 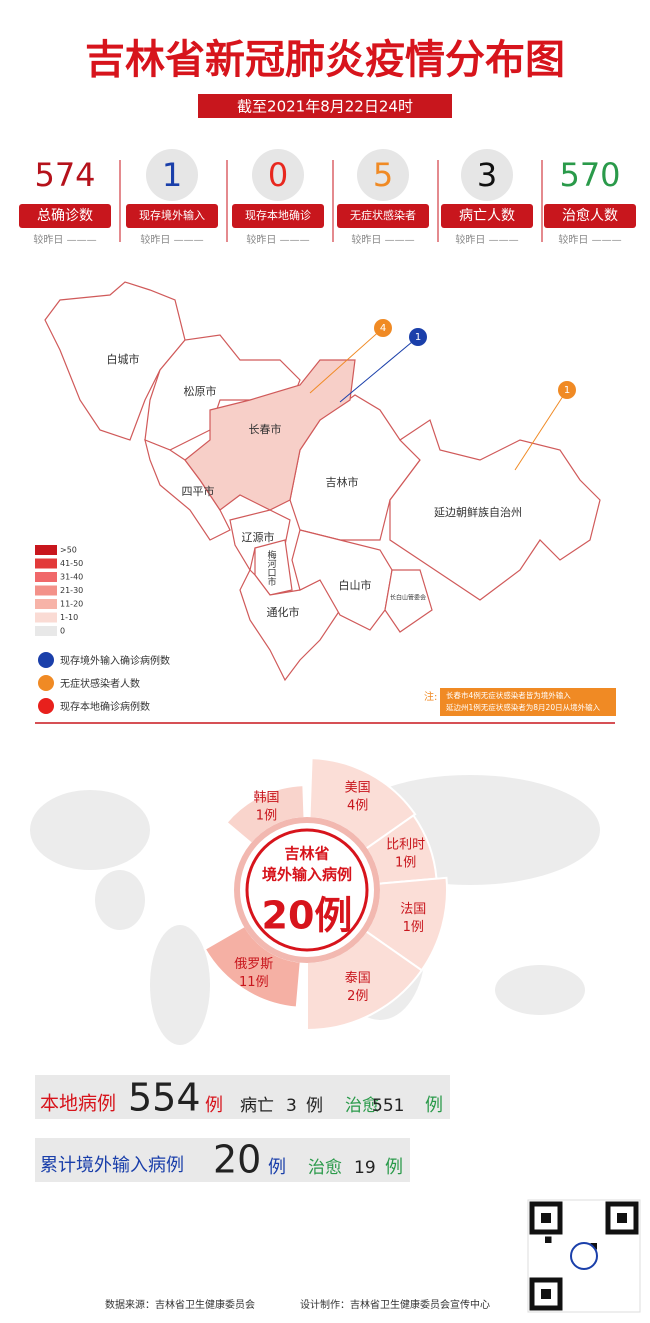 What do you see at coordinates (71, 590) in the screenshot?
I see `legend-label: 21-30` at bounding box center [71, 590].